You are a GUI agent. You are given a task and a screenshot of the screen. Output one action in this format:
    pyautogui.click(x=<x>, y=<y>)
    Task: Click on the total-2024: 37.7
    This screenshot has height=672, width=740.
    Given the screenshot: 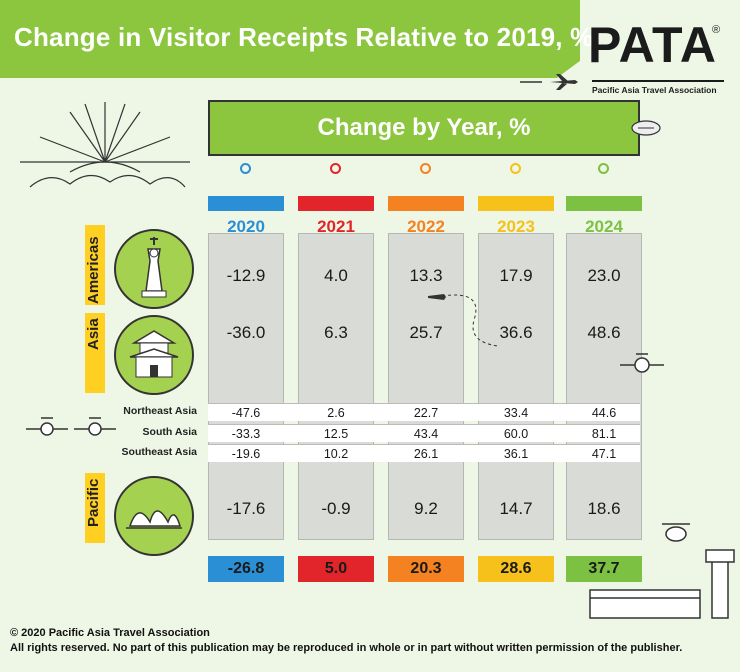 What is the action you would take?
    pyautogui.click(x=604, y=569)
    